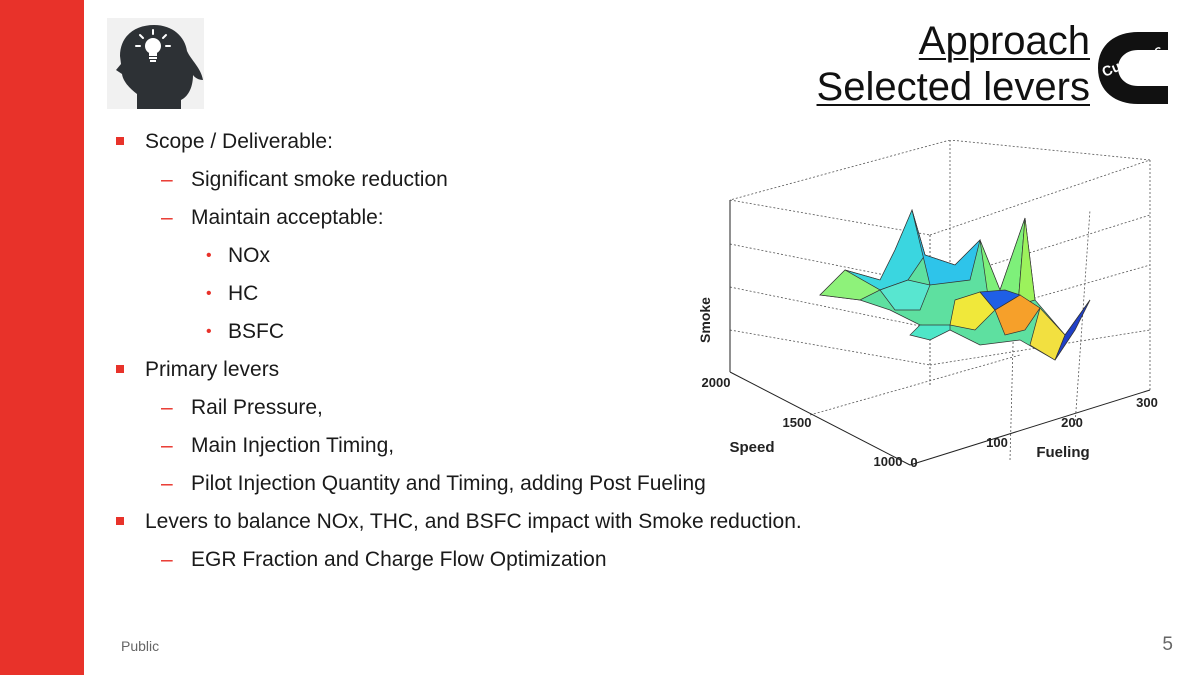  I want to click on title-line-selected-levers: Selected levers, so click(953, 87).